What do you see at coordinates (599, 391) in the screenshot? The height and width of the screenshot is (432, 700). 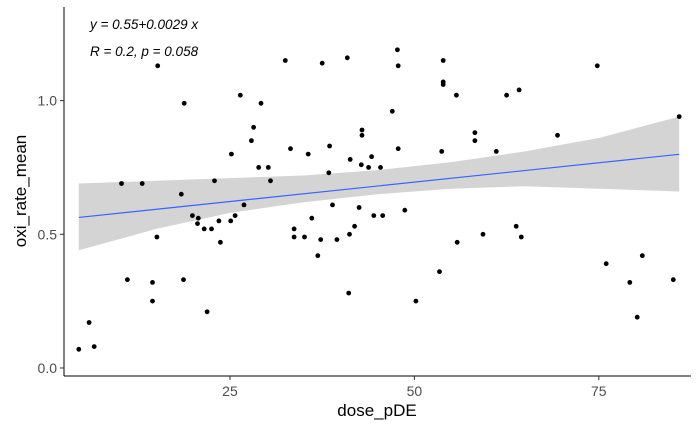 I see `x-tick-label: 75` at bounding box center [599, 391].